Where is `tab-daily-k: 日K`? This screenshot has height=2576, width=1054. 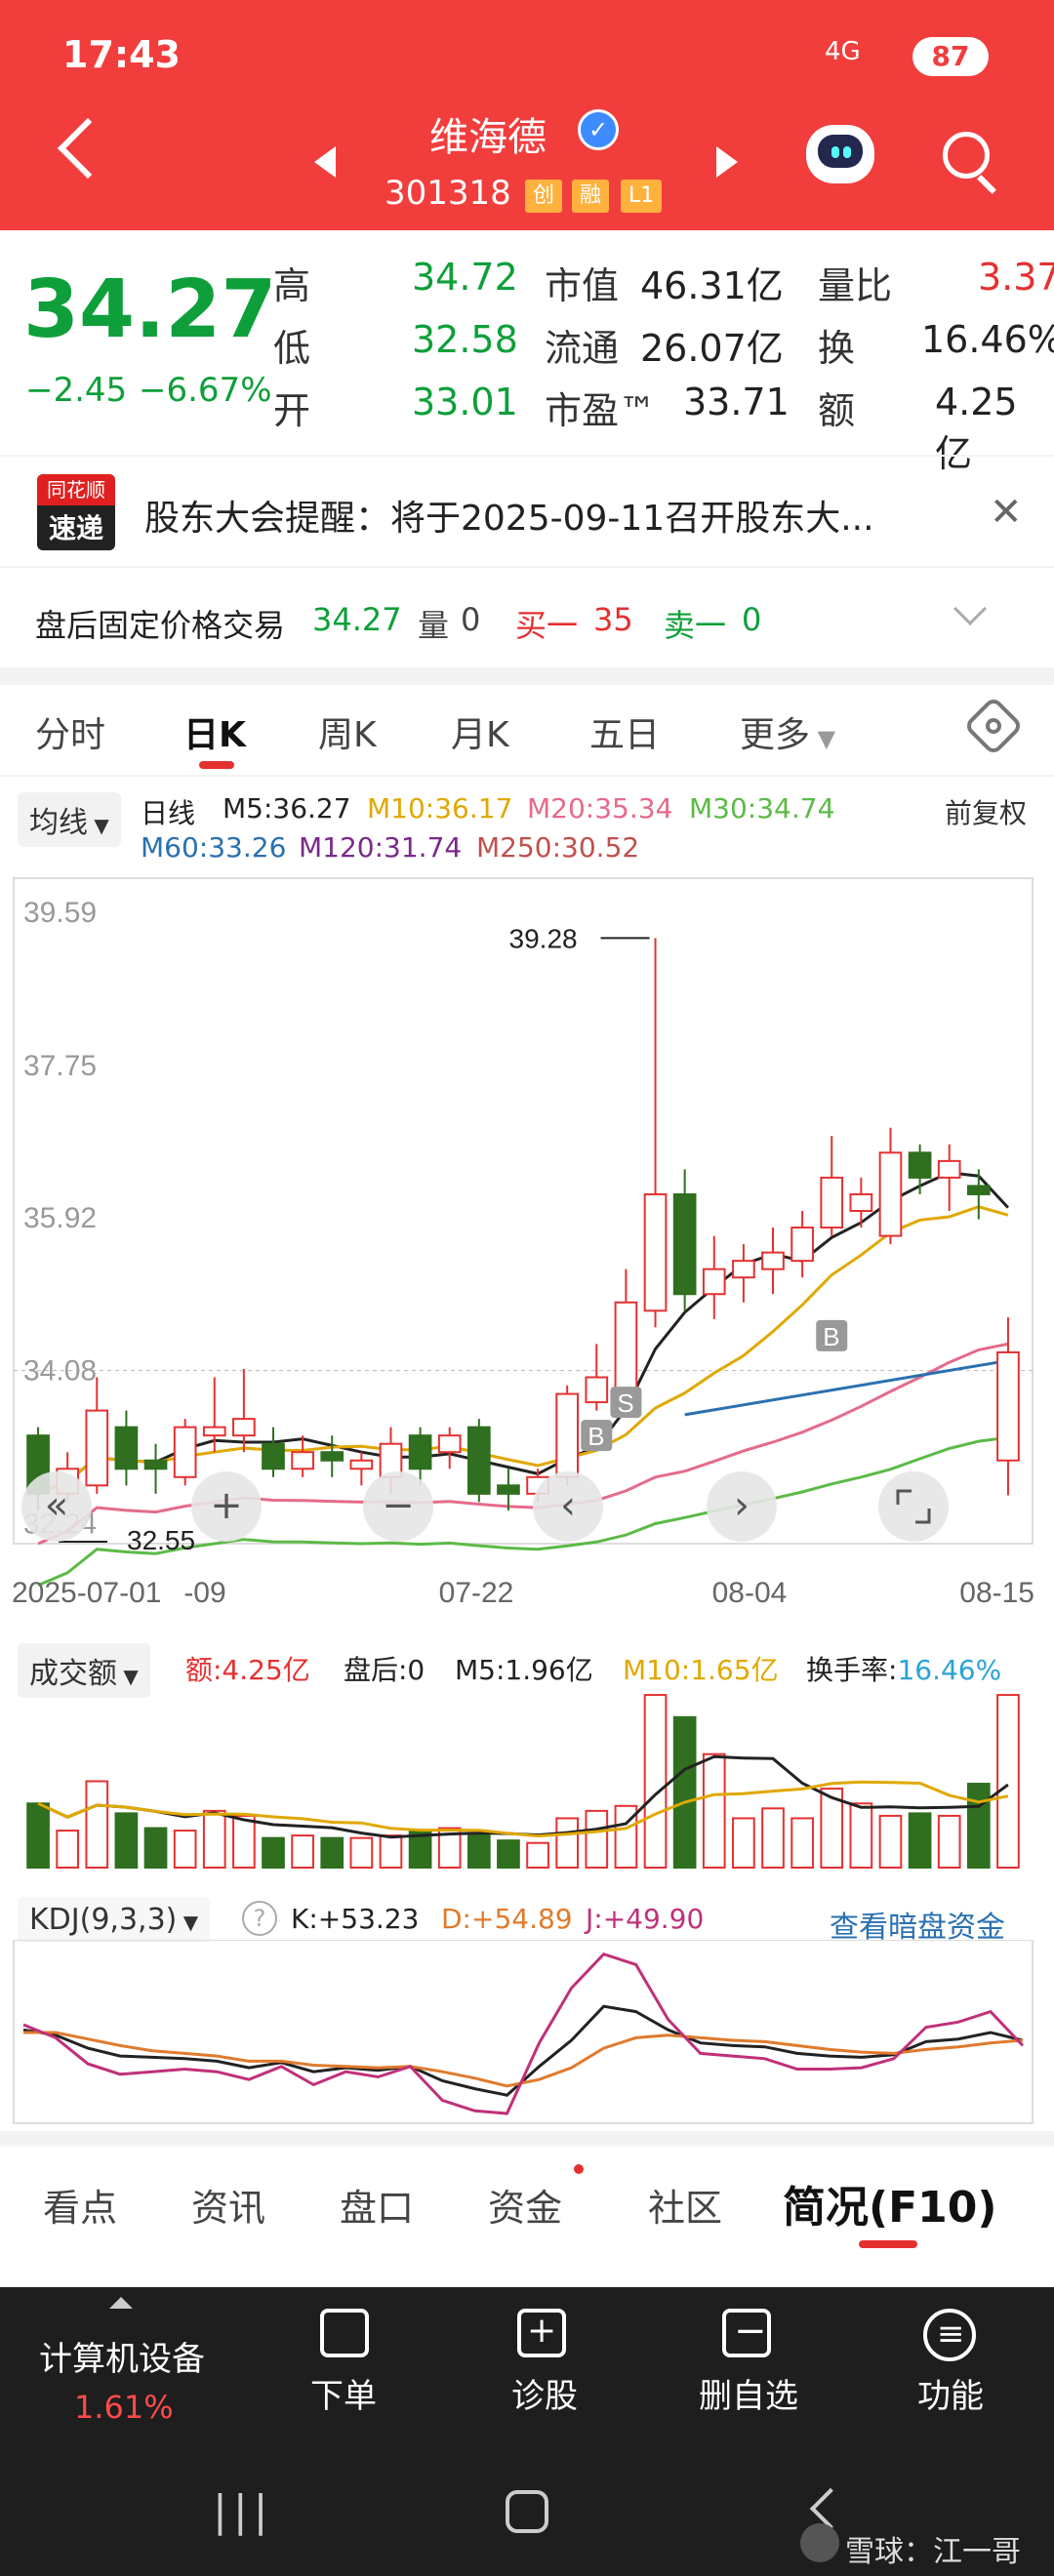 tab-daily-k: 日K is located at coordinates (214, 735).